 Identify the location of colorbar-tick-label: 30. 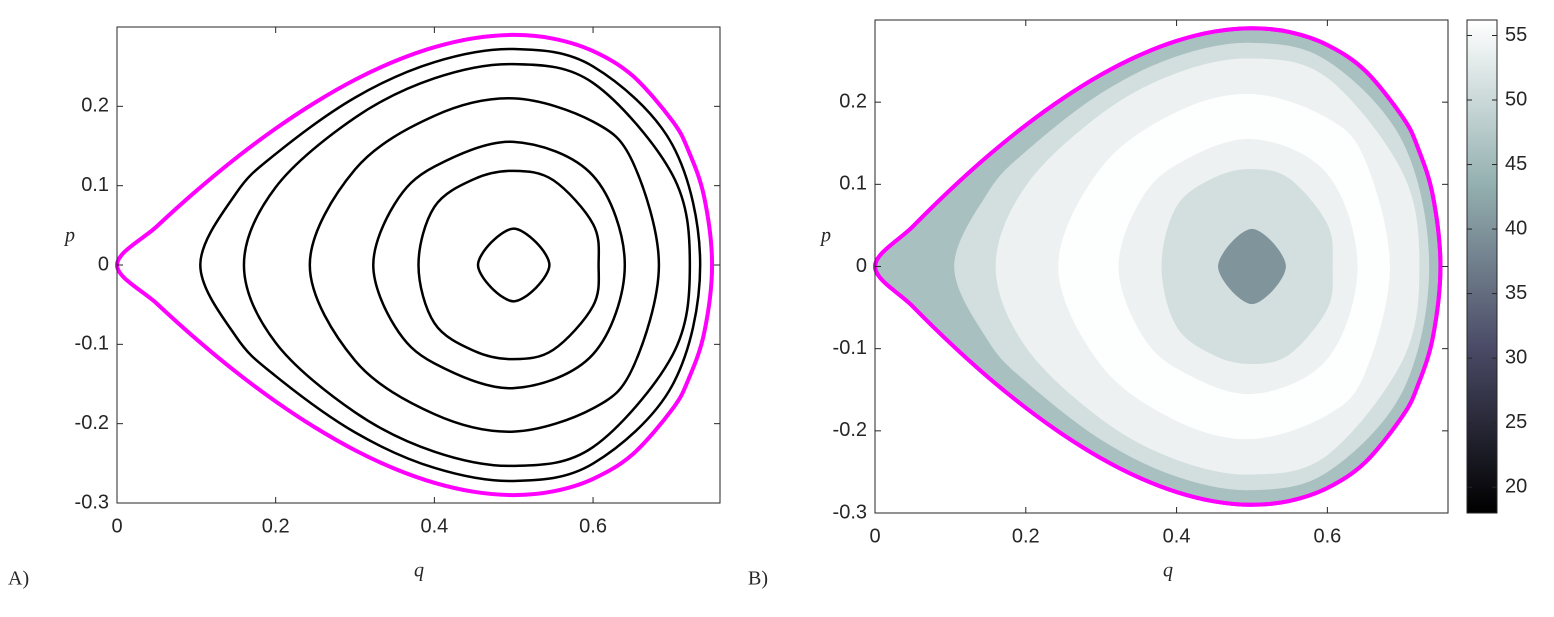
(1516, 357).